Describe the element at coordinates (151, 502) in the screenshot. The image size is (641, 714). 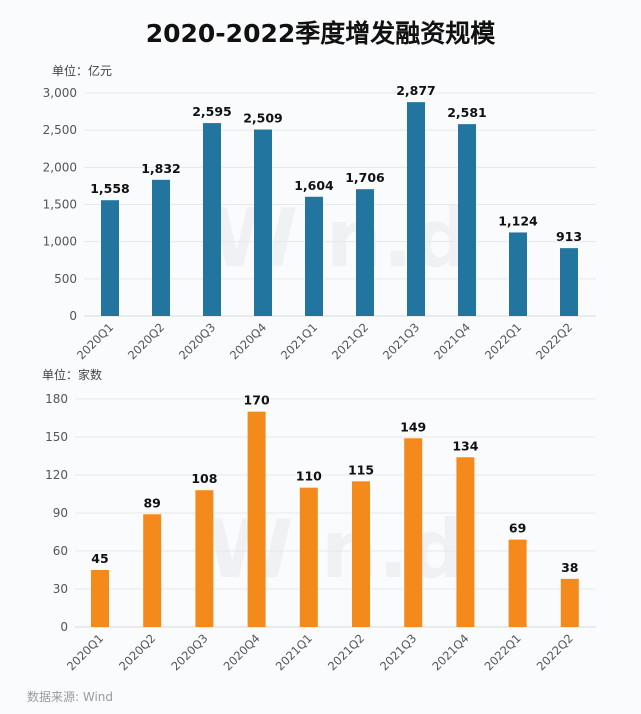
I see `data-label: 89` at that location.